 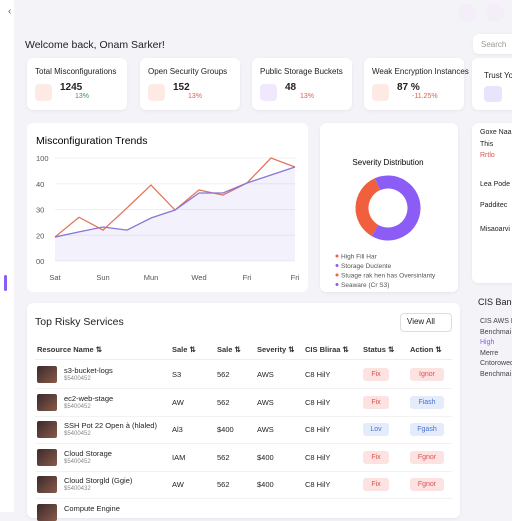 I want to click on kpi-value: 87 %, so click(x=408, y=87).